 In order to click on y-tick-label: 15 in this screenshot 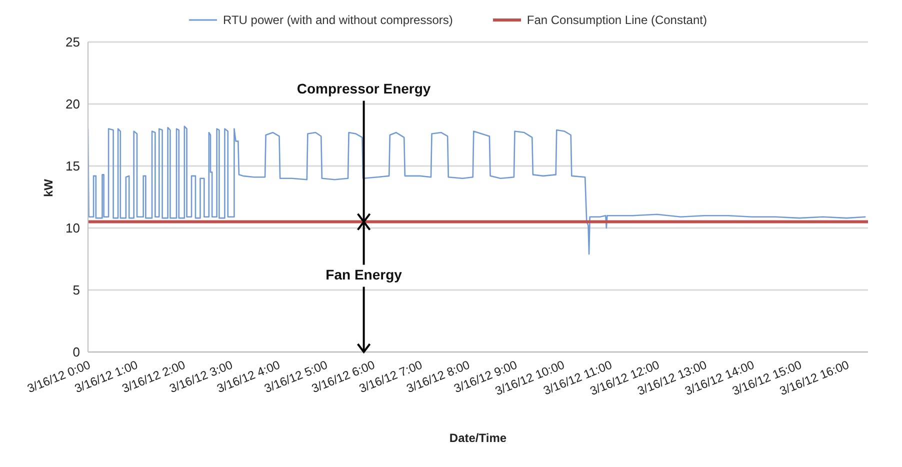, I will do `click(73, 166)`.